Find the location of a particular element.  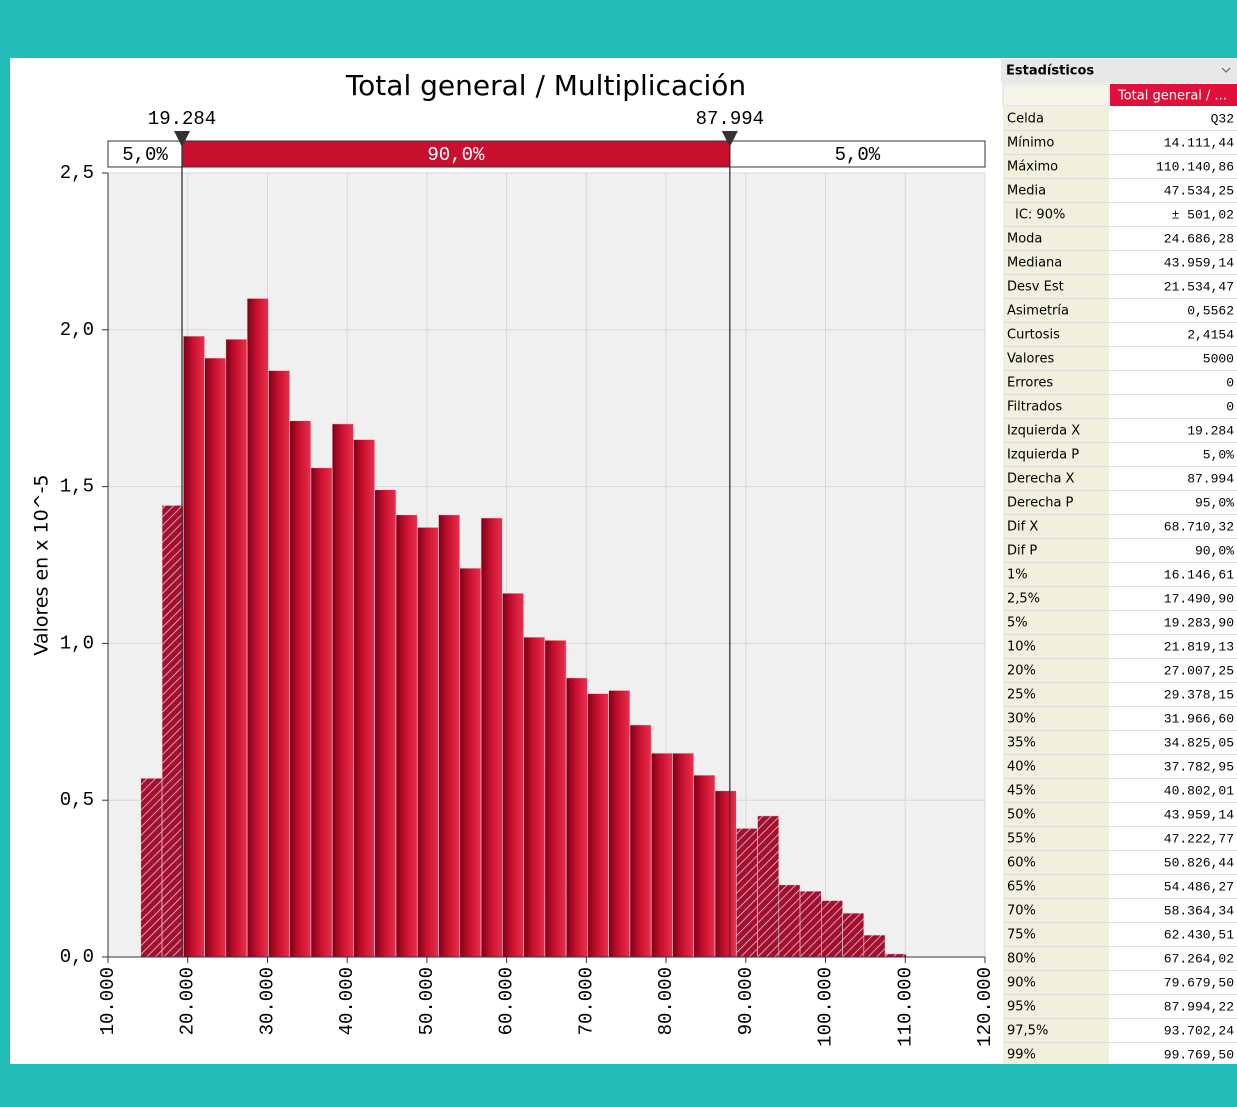

row-value: 31.966,60 is located at coordinates (1199, 718).